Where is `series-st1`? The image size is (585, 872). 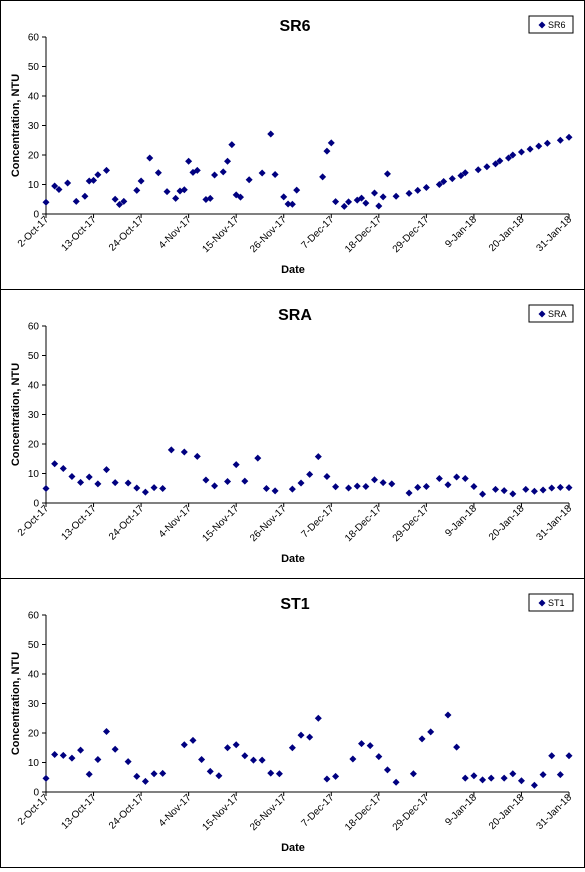 series-st1 is located at coordinates (307, 750).